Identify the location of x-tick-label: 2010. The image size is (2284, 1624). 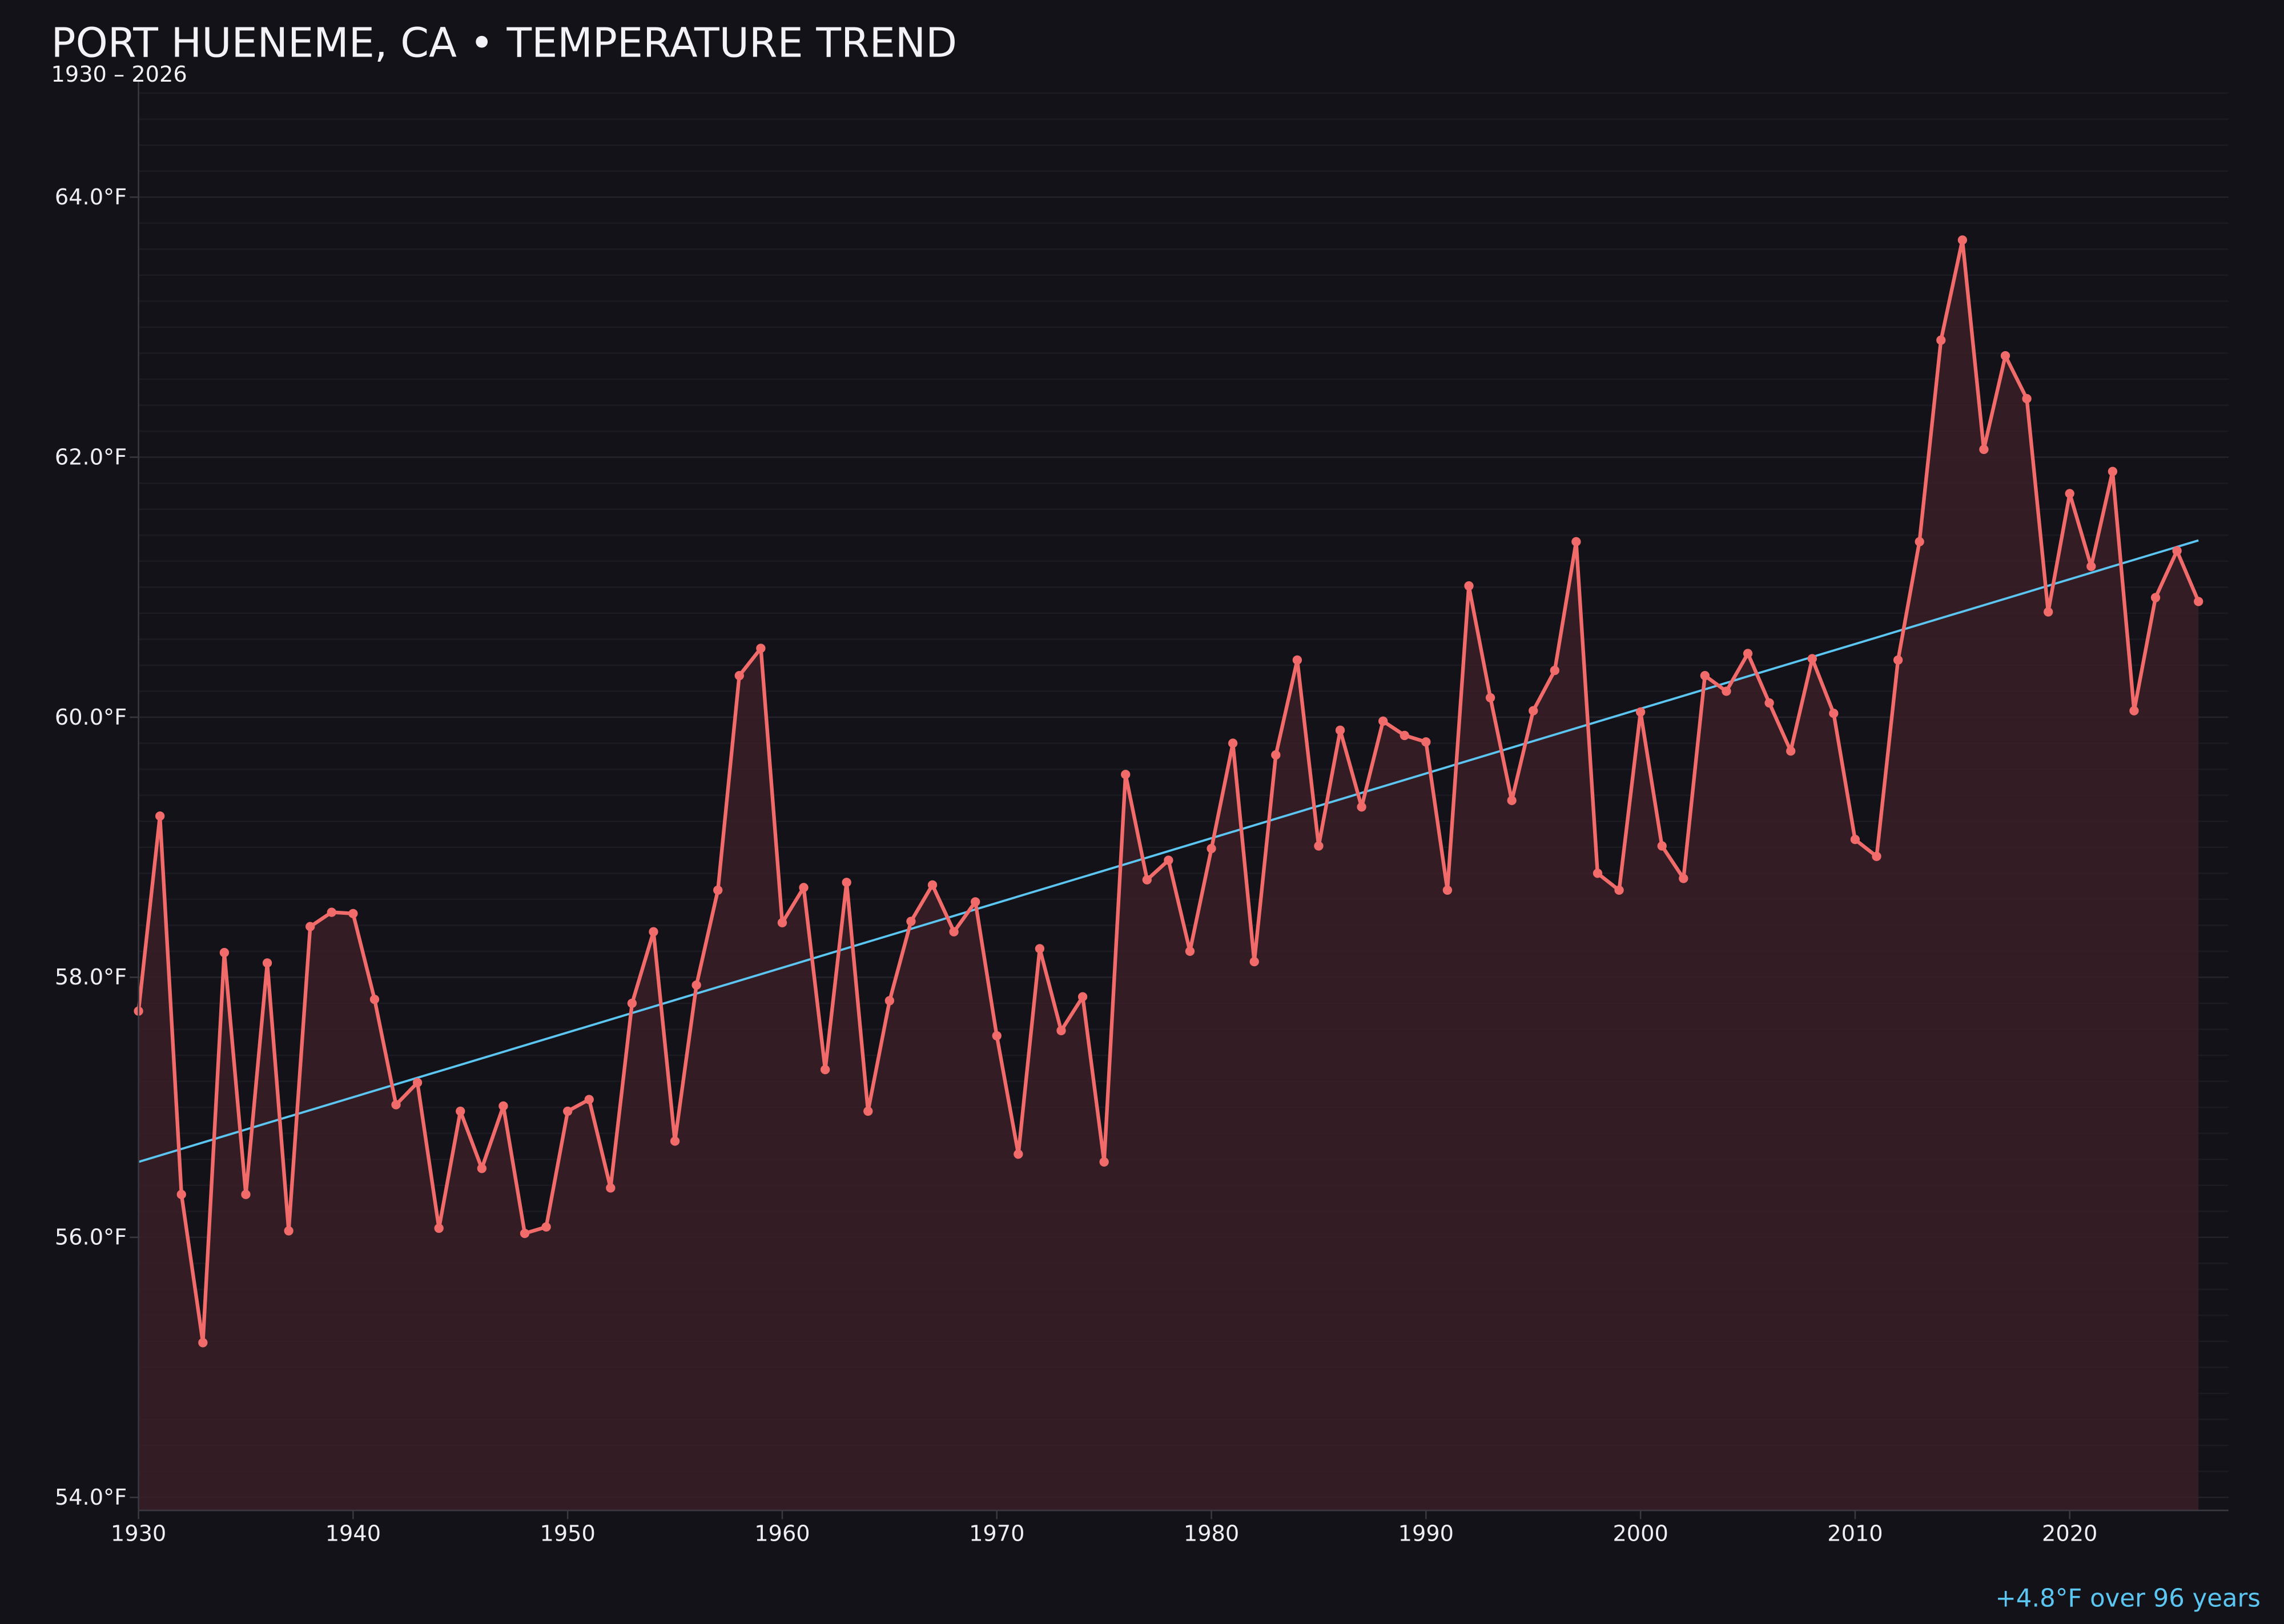
(1855, 1534).